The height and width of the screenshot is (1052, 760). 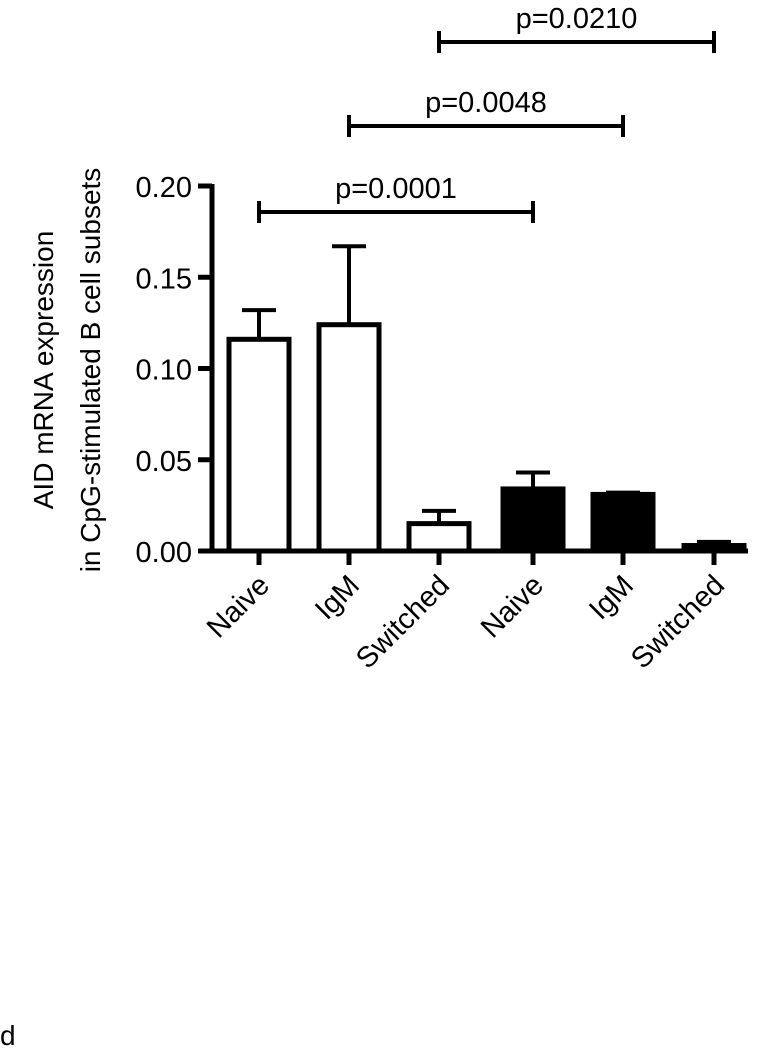 What do you see at coordinates (611, 597) in the screenshot?
I see `x-tick-label-4: IgM` at bounding box center [611, 597].